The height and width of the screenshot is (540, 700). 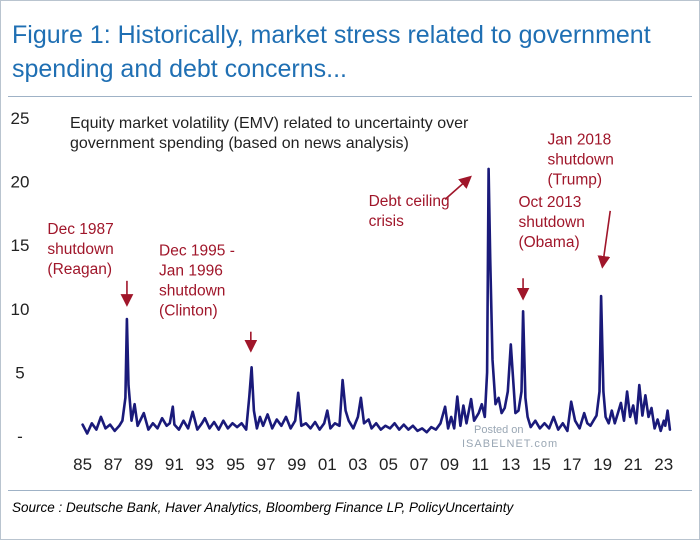 I want to click on y-tick-label: 10, so click(x=20, y=309).